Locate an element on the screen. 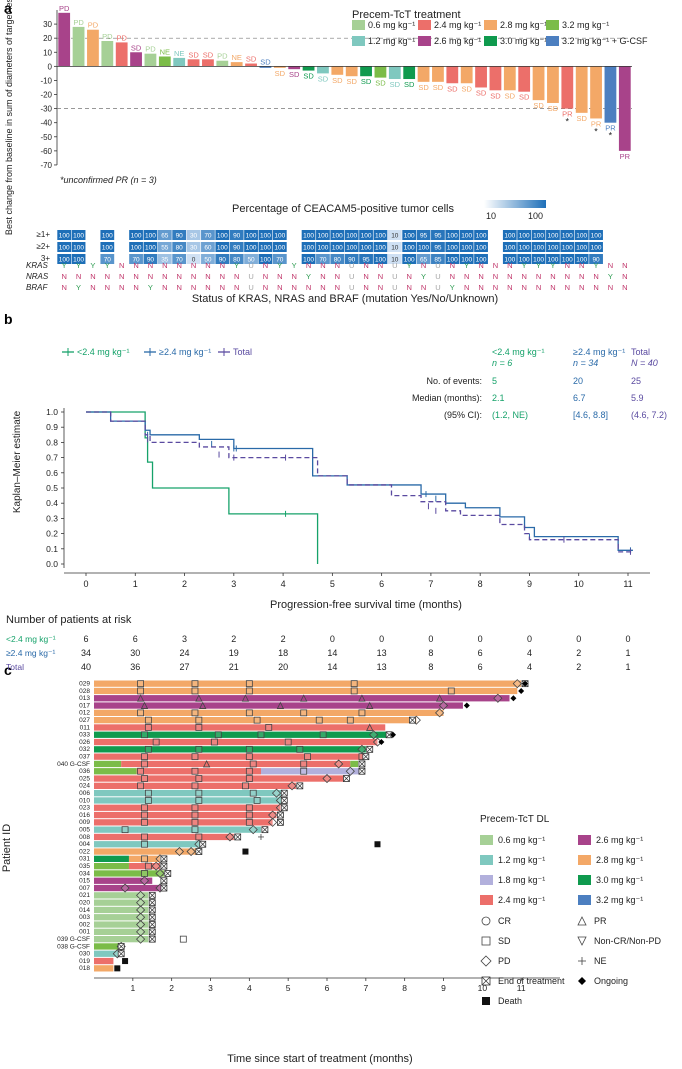 The width and height of the screenshot is (682, 1069). km-y-tick-label: 0.0 is located at coordinates (52, 564).